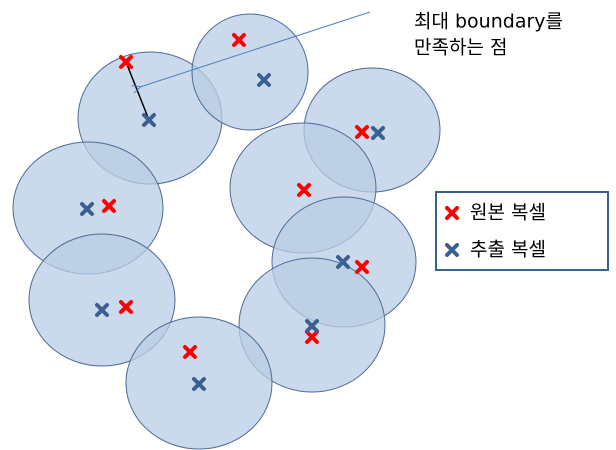 The width and height of the screenshot is (616, 450). What do you see at coordinates (508, 213) in the screenshot?
I see `legend-label: 원본 복셀` at bounding box center [508, 213].